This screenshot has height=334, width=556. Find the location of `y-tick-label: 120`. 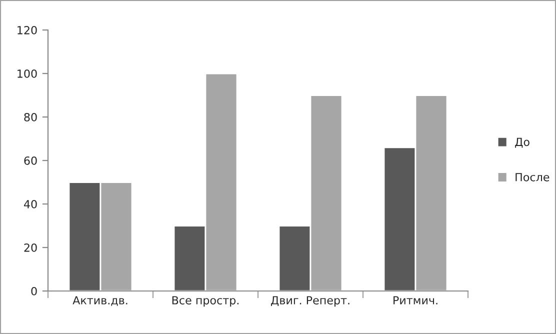

y-tick-label: 120 is located at coordinates (27, 30).